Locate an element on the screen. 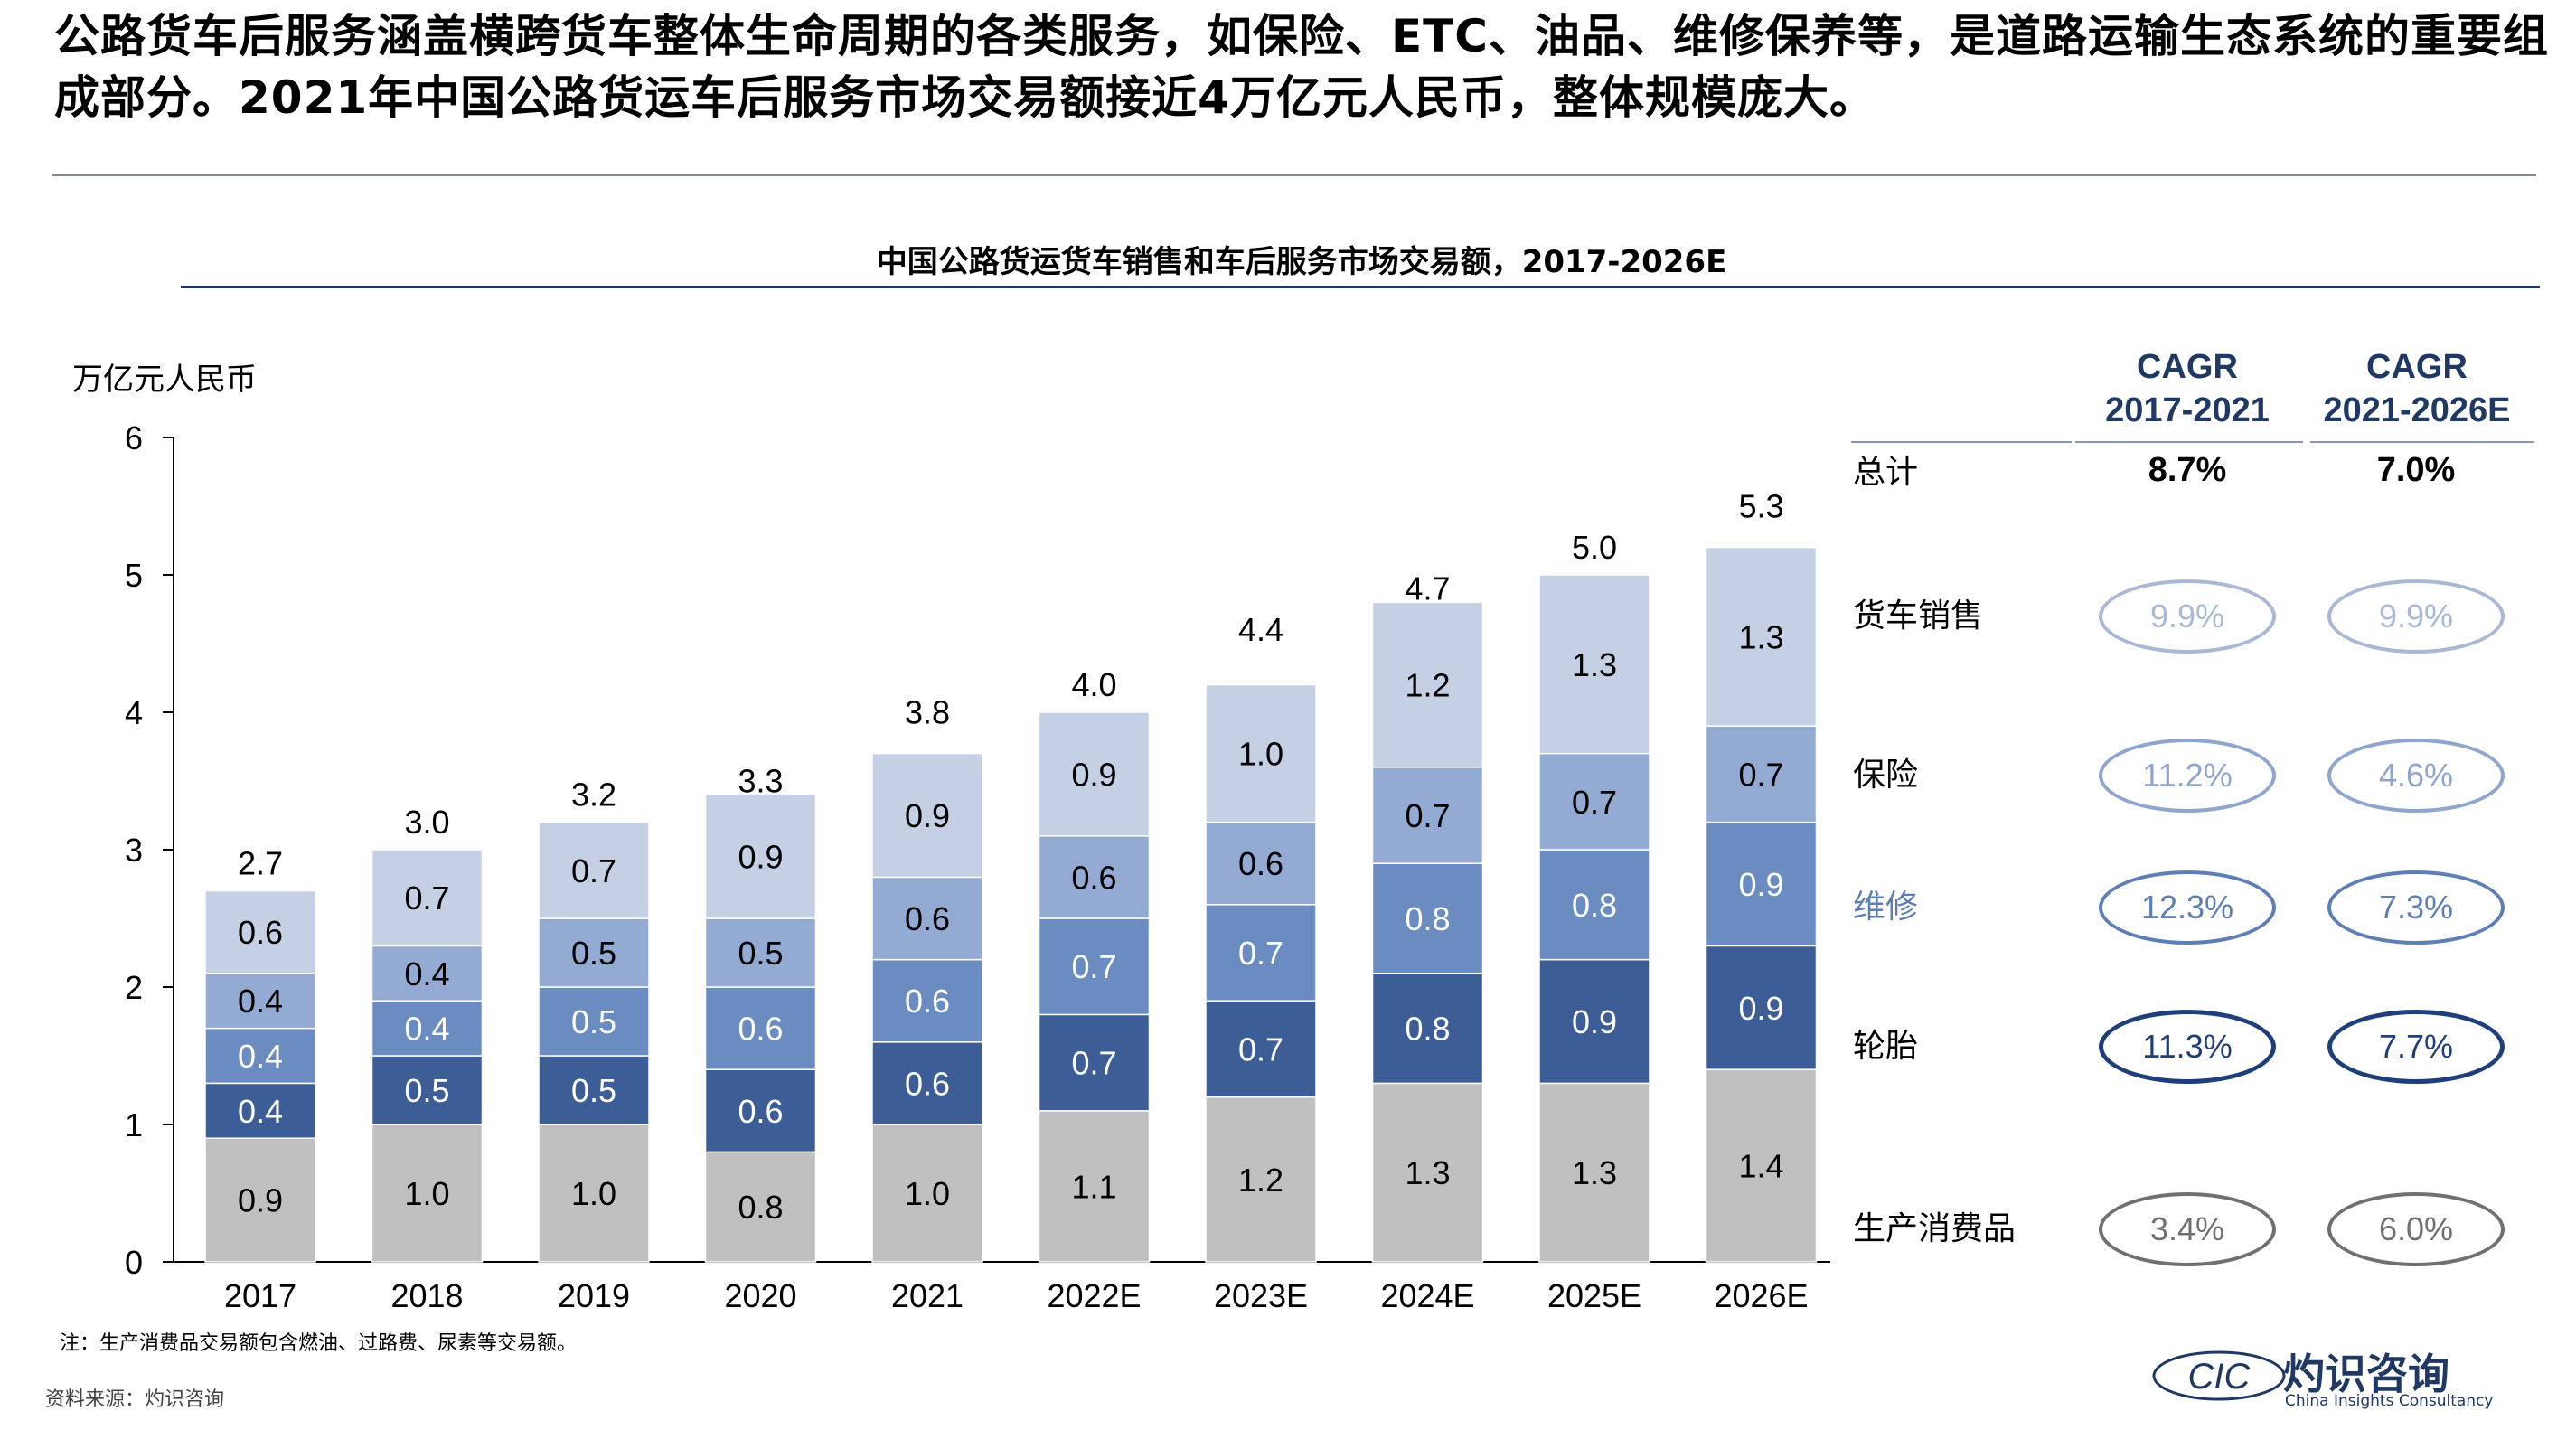  cagr-total-value: 8.7% is located at coordinates (2188, 470).